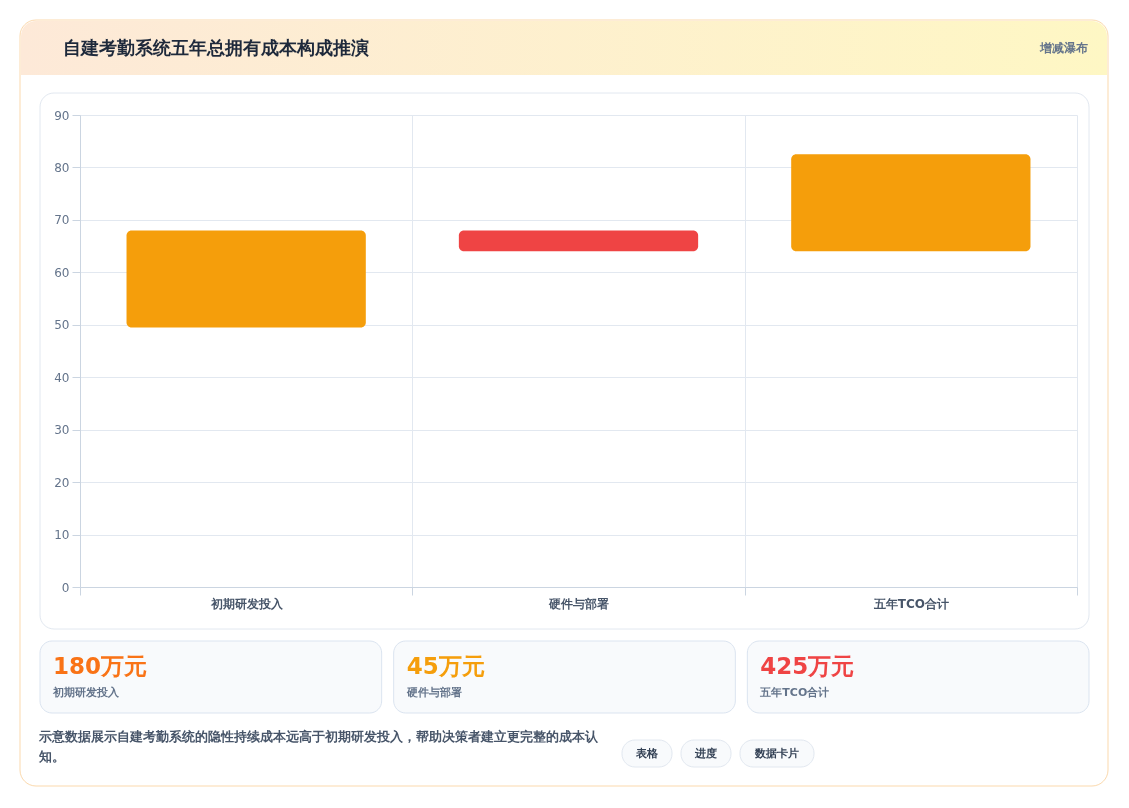  Describe the element at coordinates (1063, 48) in the screenshot. I see `chart-subtitle: 增减瀑布` at that location.